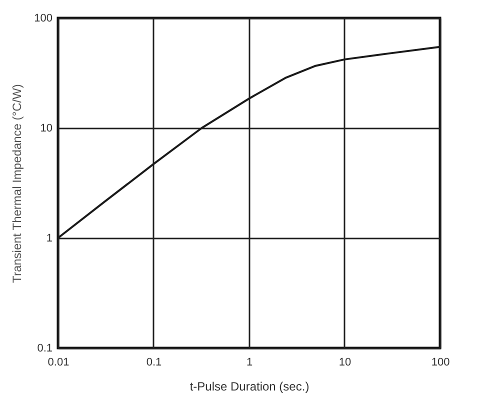 The height and width of the screenshot is (408, 480). What do you see at coordinates (345, 362) in the screenshot?
I see `x-tick-label: 10` at bounding box center [345, 362].